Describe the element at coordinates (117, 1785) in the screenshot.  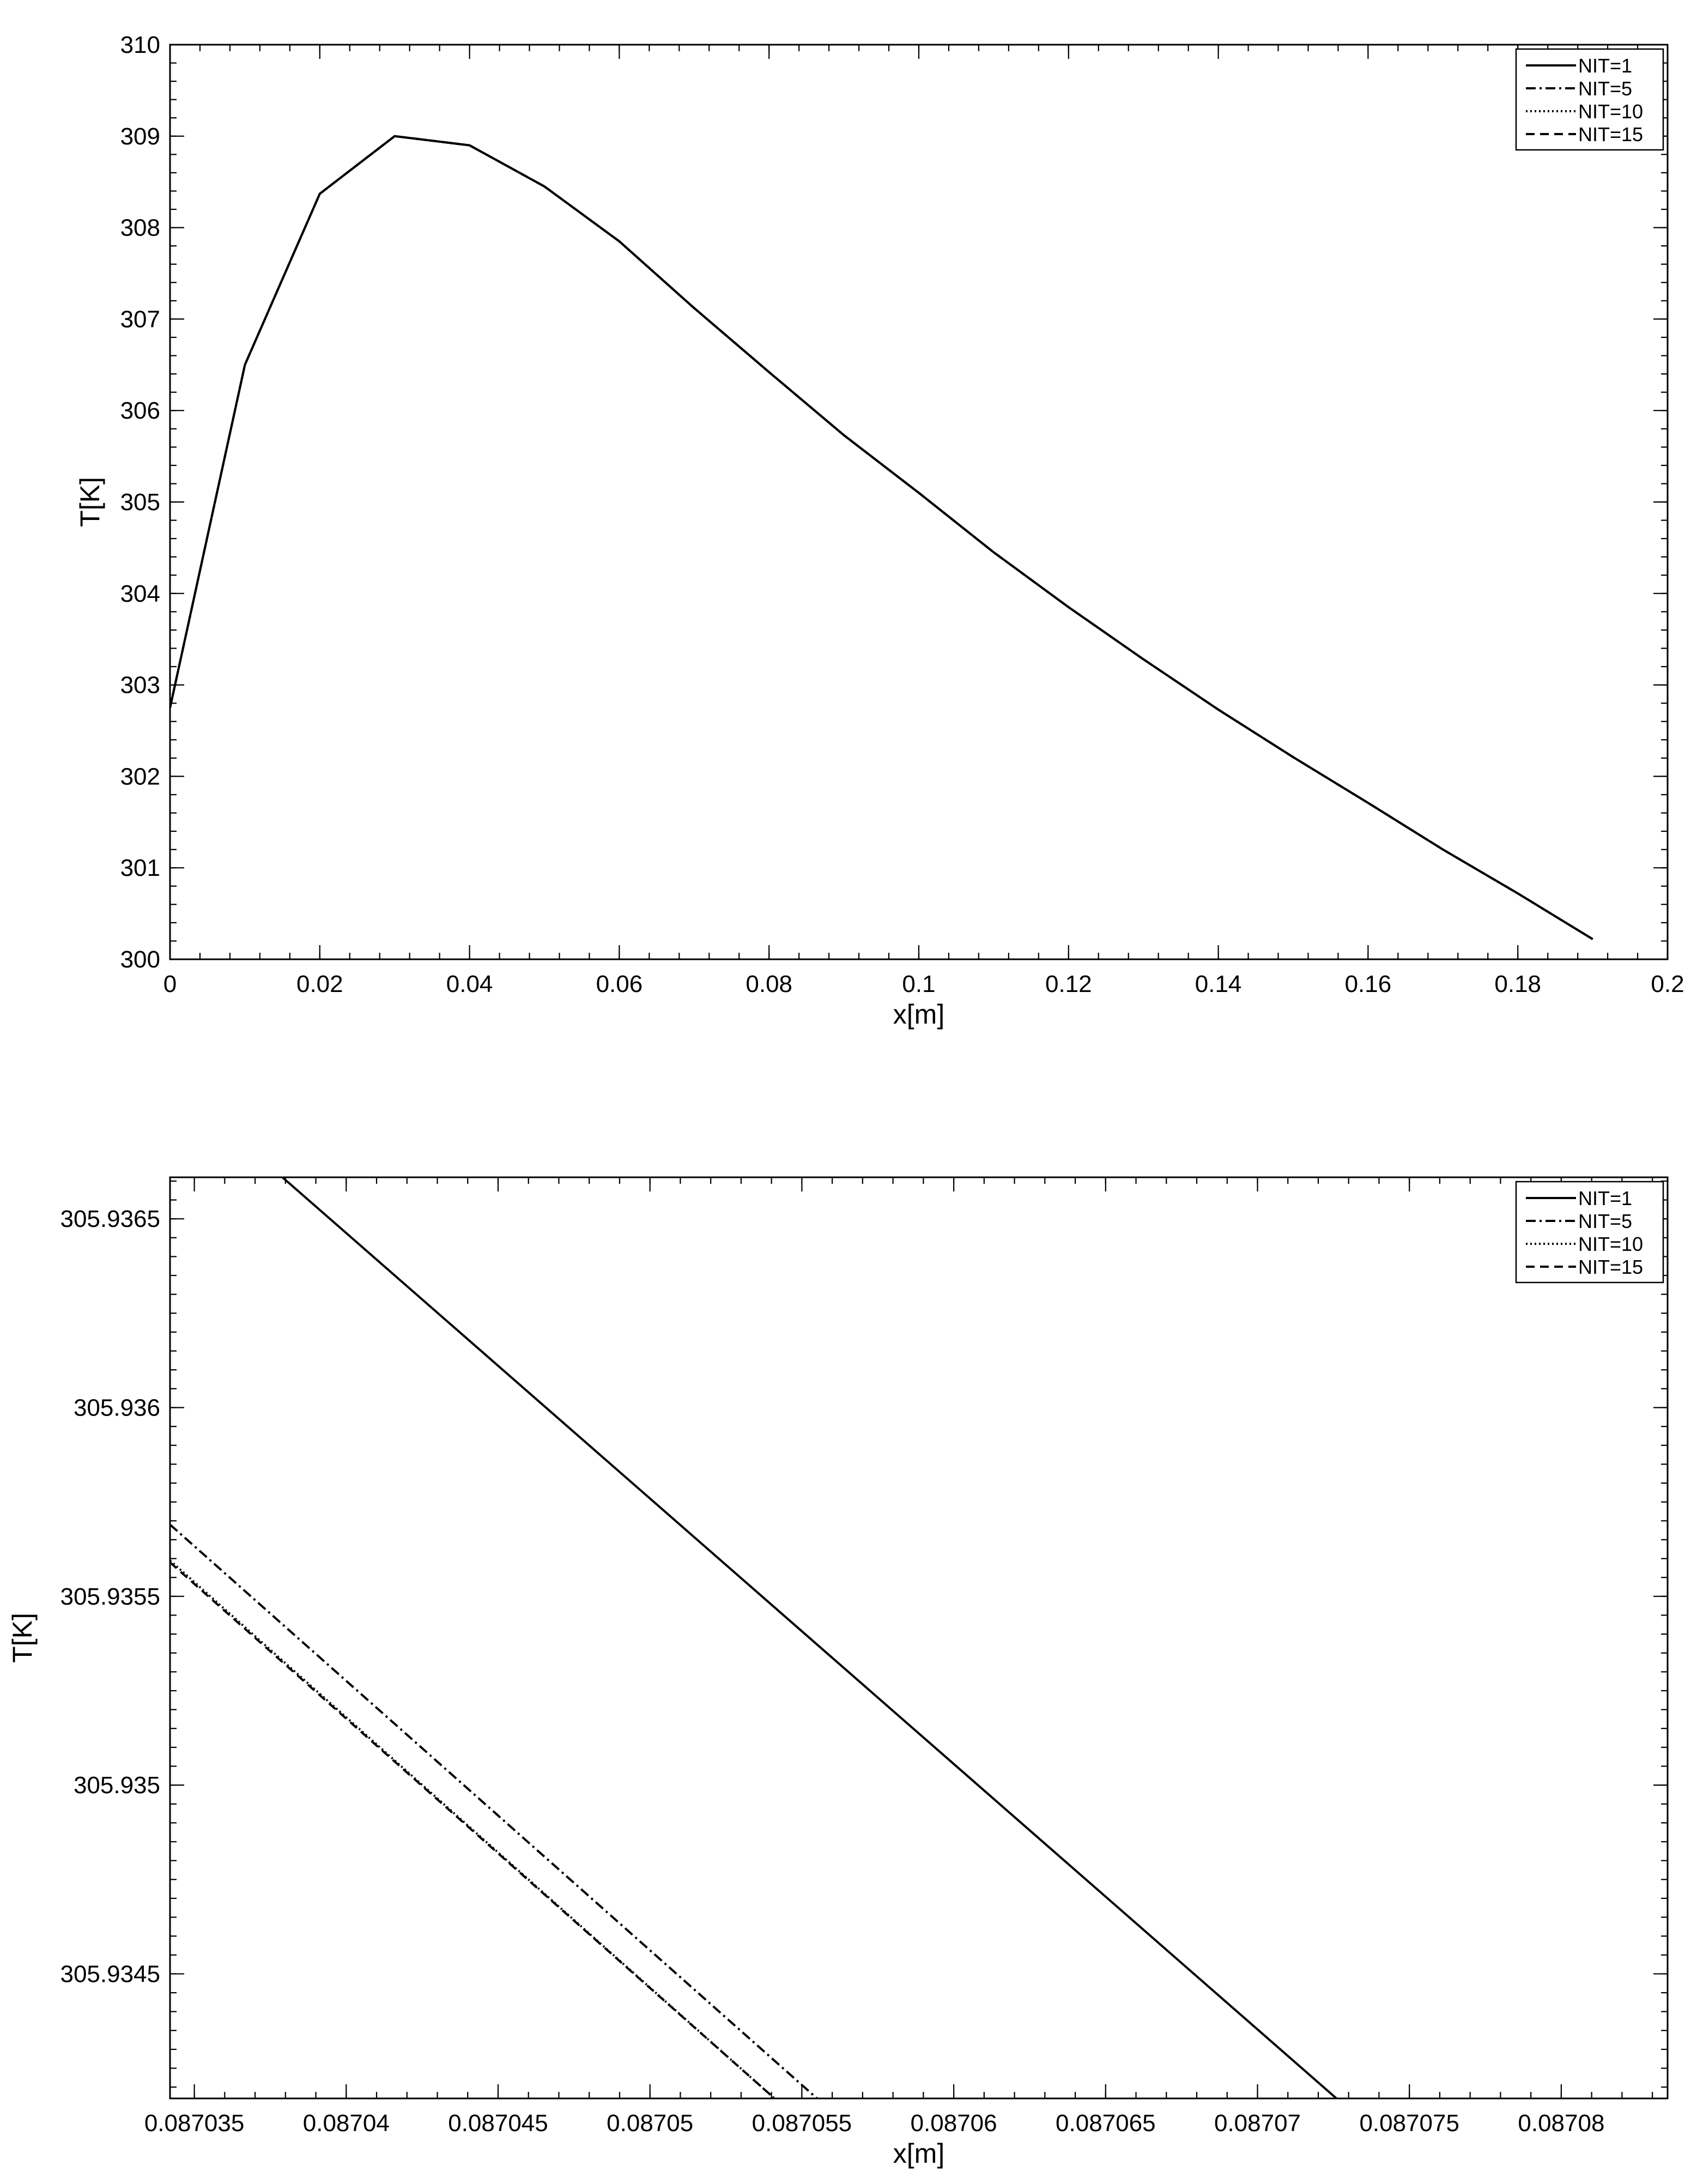
I see `y-tick-label: 305.935` at that location.